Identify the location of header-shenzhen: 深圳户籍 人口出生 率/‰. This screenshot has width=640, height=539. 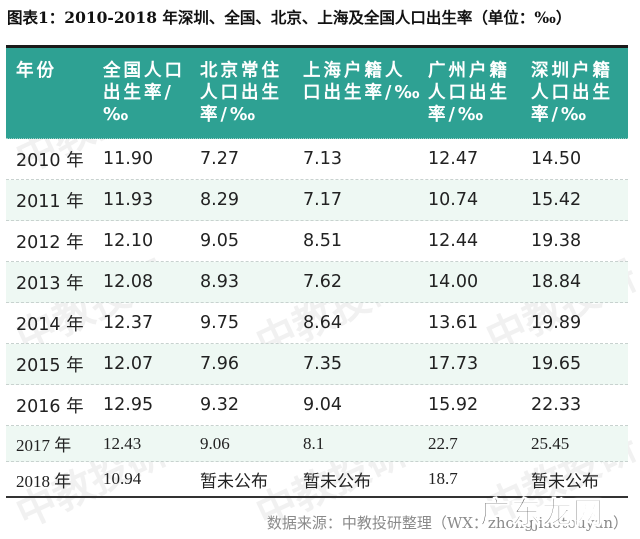
(579, 93).